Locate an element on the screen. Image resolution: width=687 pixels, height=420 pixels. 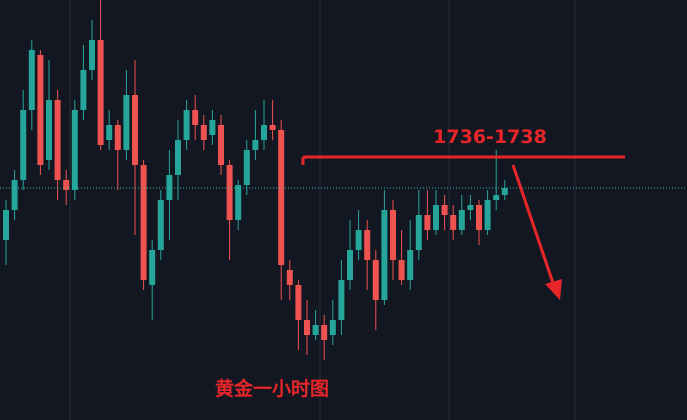
overlay is located at coordinates (343, 172).